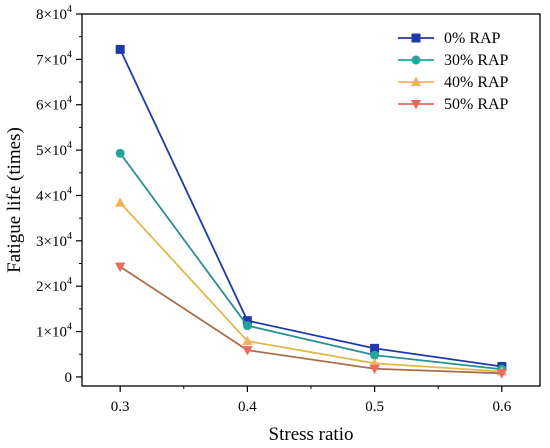 The height and width of the screenshot is (448, 550). What do you see at coordinates (374, 407) in the screenshot?
I see `x-tick-label: 0.5` at bounding box center [374, 407].